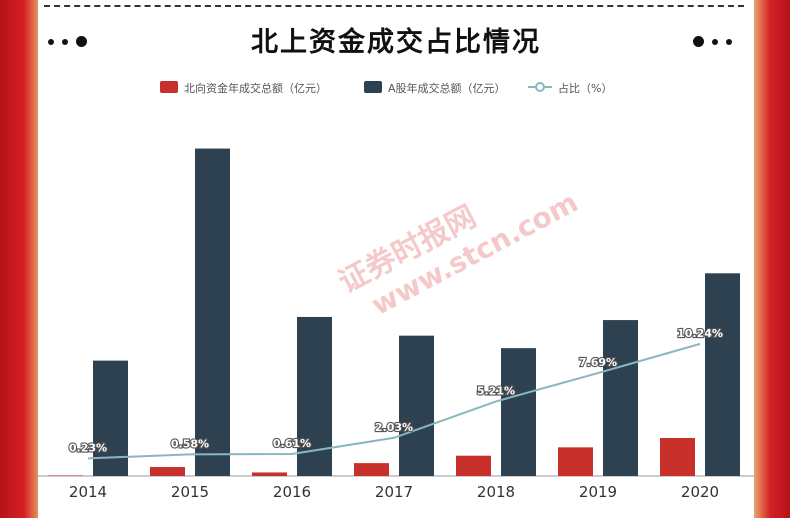 The width and height of the screenshot is (790, 518). I want to click on x-tick-2016: 2016, so click(292, 492).